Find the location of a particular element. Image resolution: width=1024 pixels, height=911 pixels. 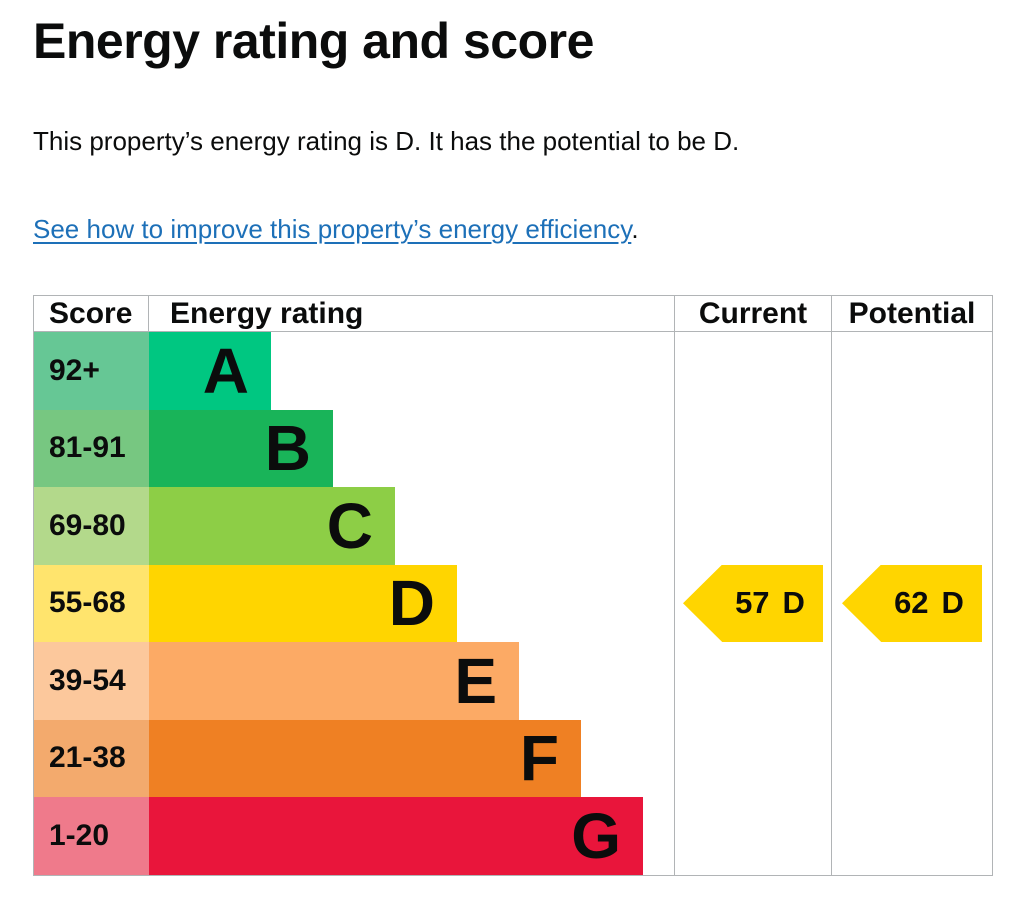

rating-bar: B is located at coordinates (241, 448).